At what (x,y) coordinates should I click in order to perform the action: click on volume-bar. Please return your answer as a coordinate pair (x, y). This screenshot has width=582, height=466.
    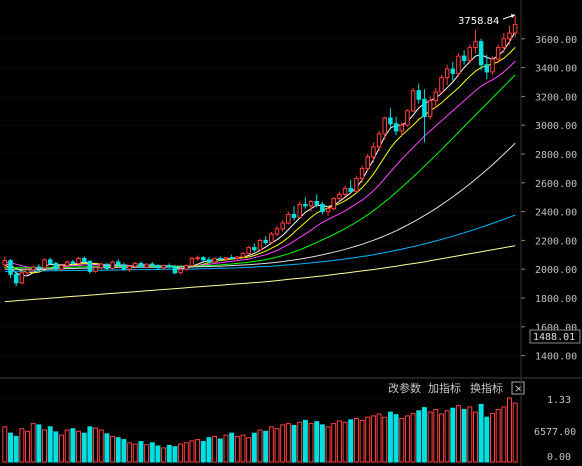
    Looking at the image, I should click on (175, 454).